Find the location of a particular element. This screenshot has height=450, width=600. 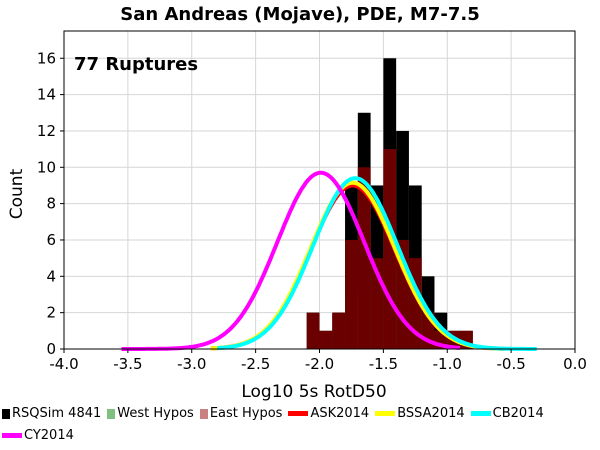

legend-item-east-hypos: East Hypos is located at coordinates (241, 413).